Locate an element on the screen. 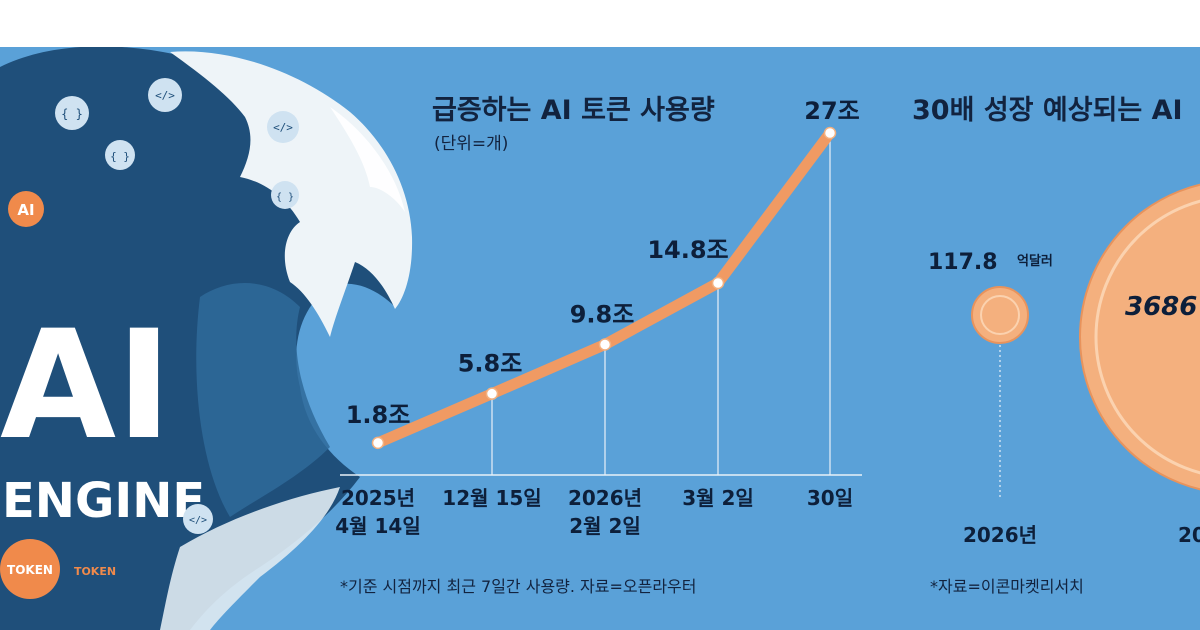 The height and width of the screenshot is (630, 1200). x-tick-label-3: 2026년 2월 2일 is located at coordinates (605, 512).